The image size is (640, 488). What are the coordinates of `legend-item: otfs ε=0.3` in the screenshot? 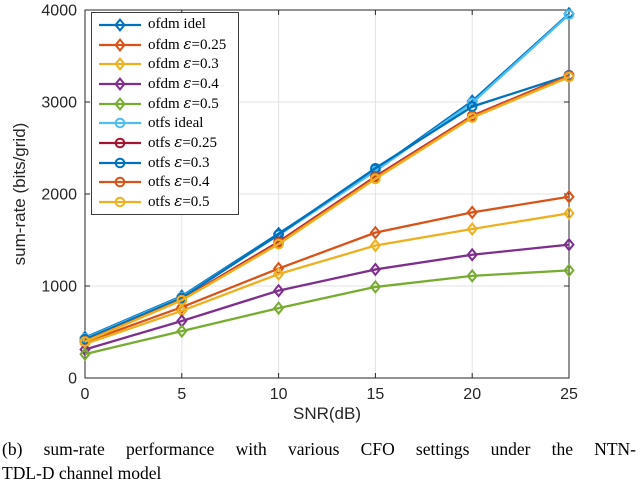 It's located at (168, 163).